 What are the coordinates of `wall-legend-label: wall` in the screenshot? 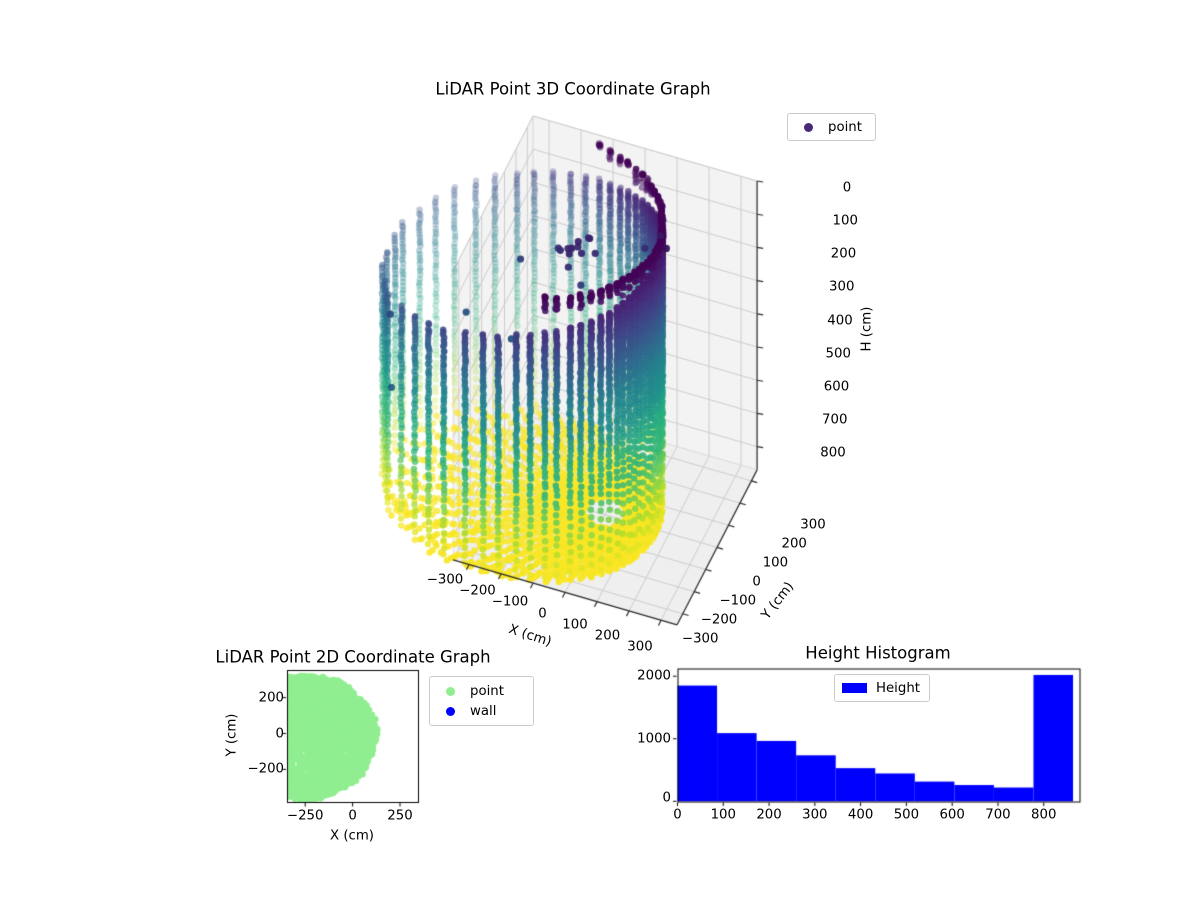 It's located at (483, 711).